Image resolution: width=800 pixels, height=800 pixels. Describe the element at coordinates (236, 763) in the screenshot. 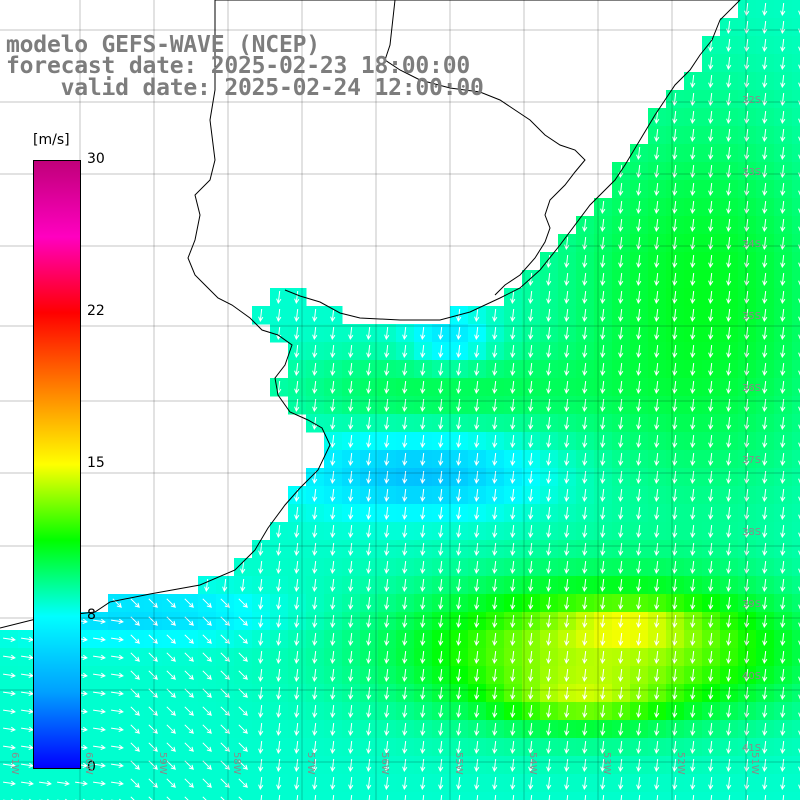

I see `longitude-label: 58W` at that location.